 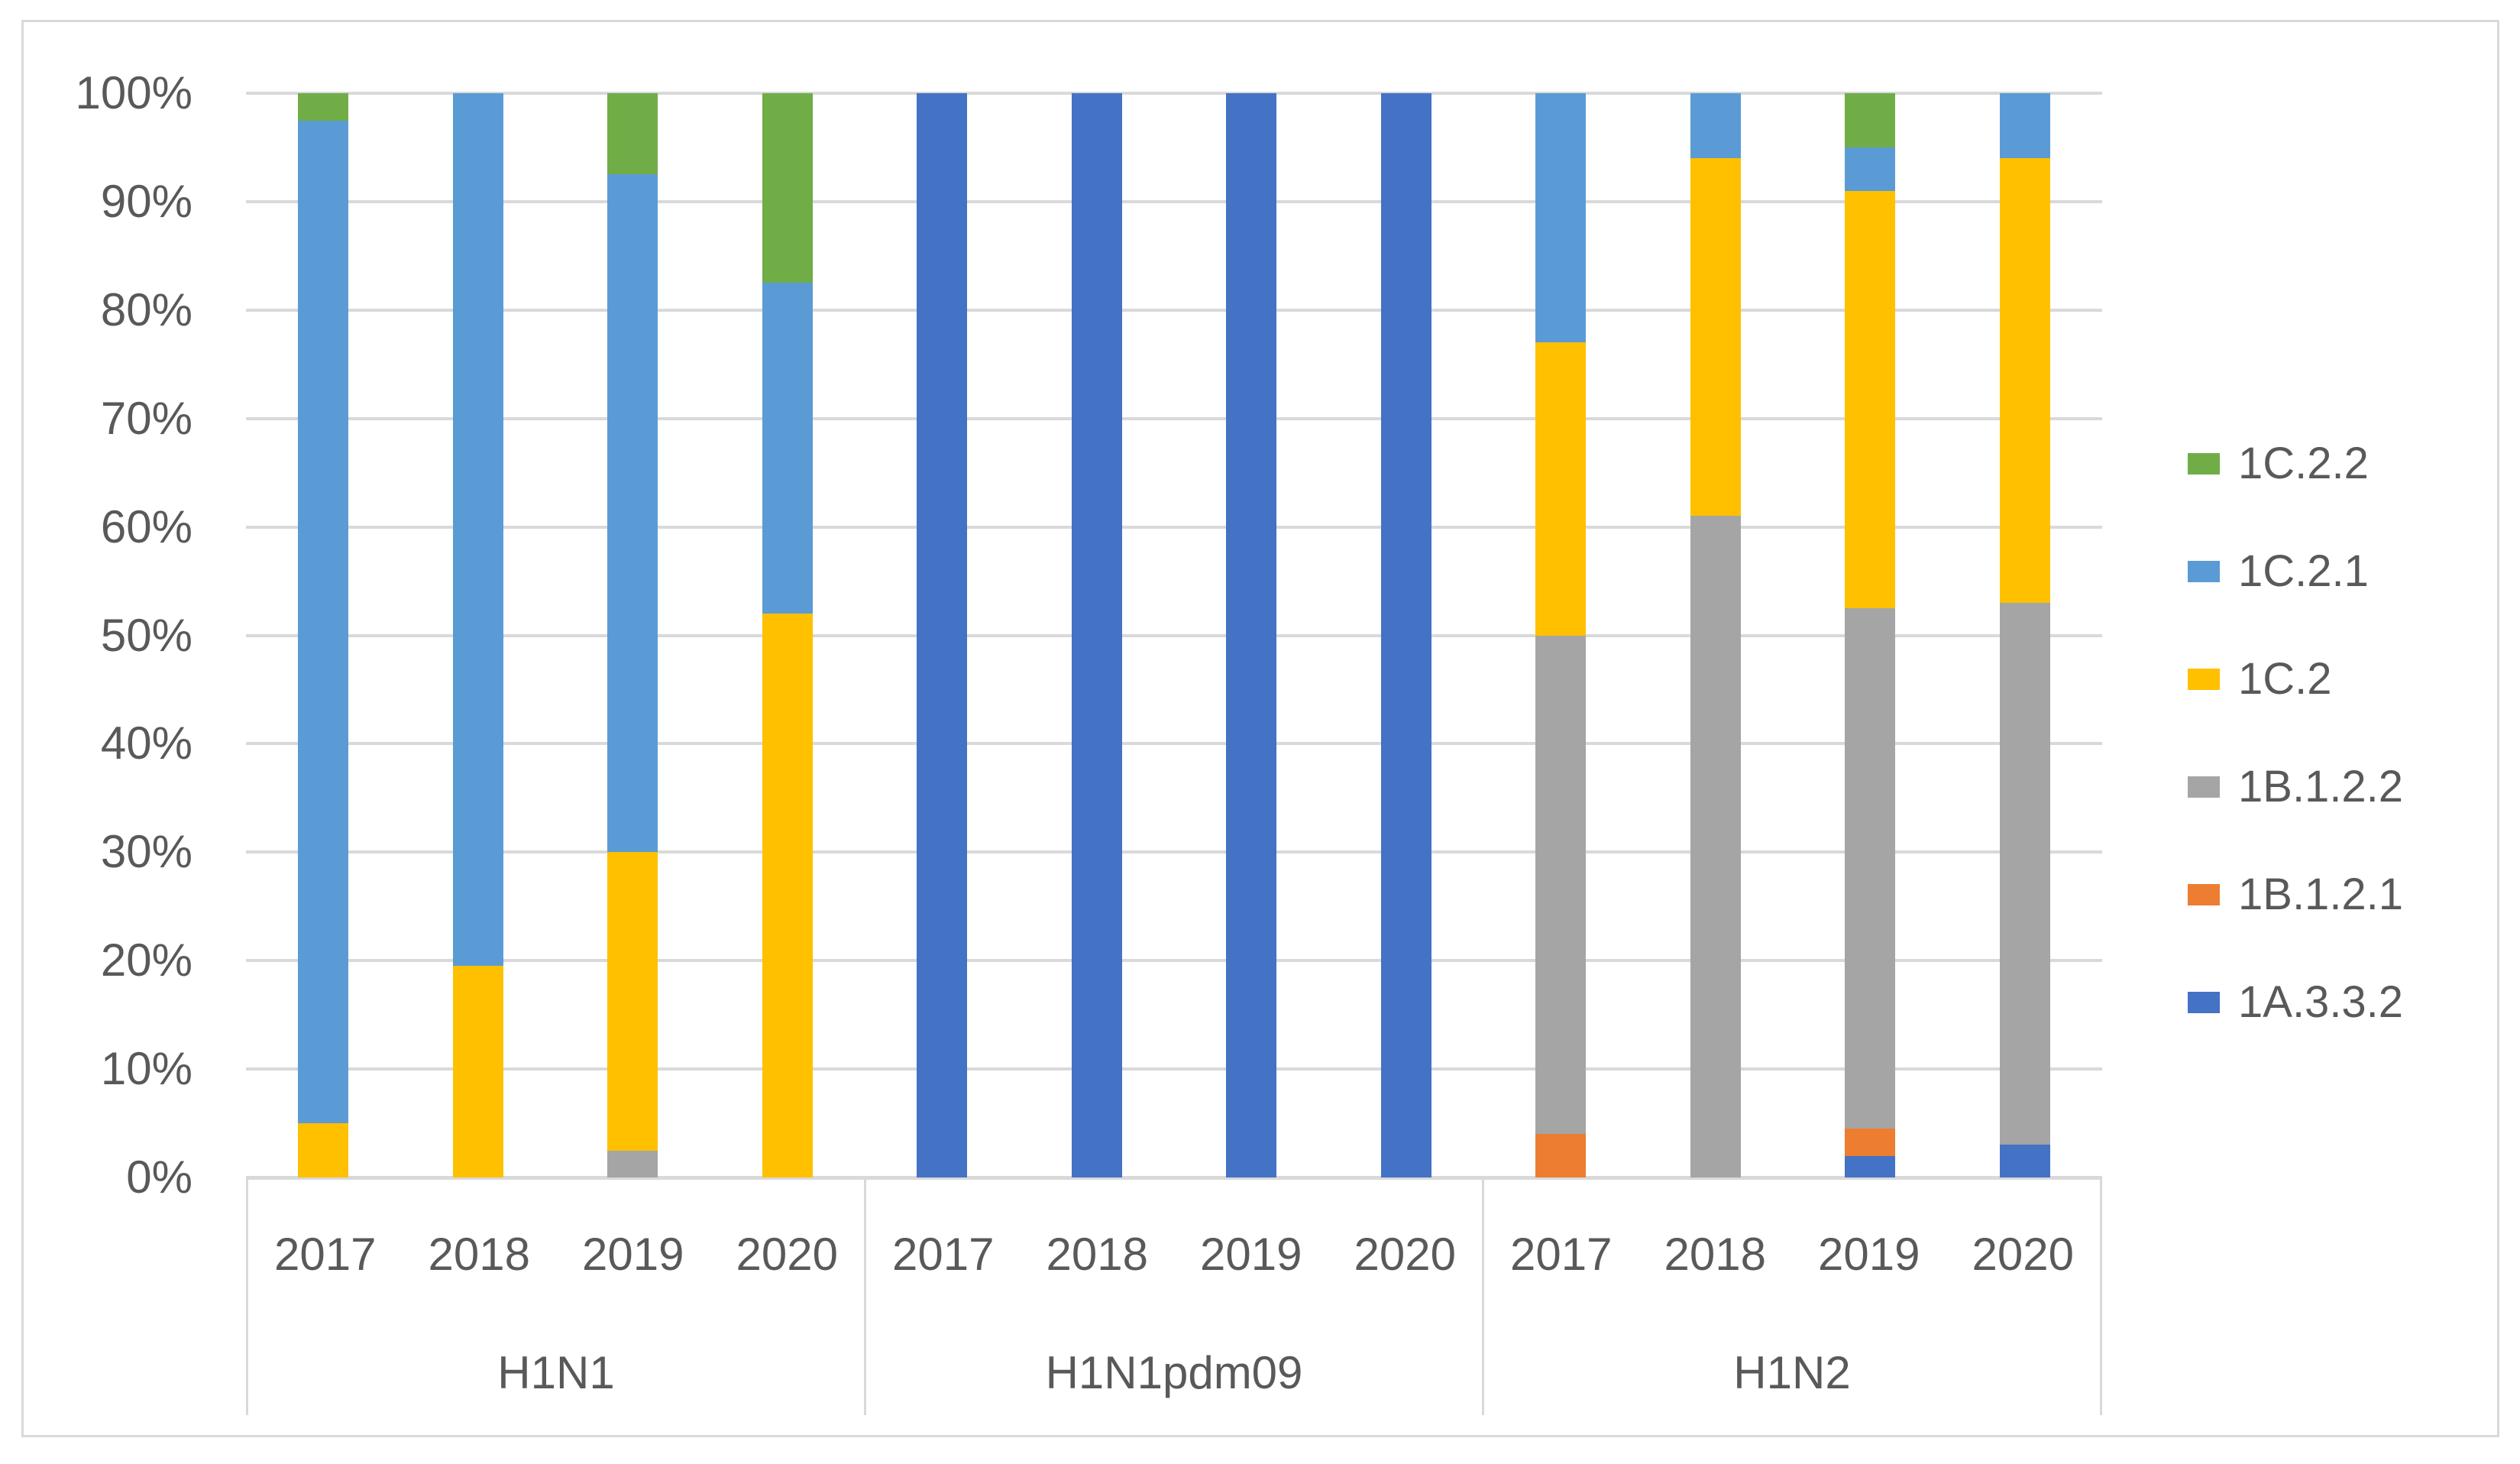 I want to click on legend-swatch-1C.2.2, so click(x=2204, y=464).